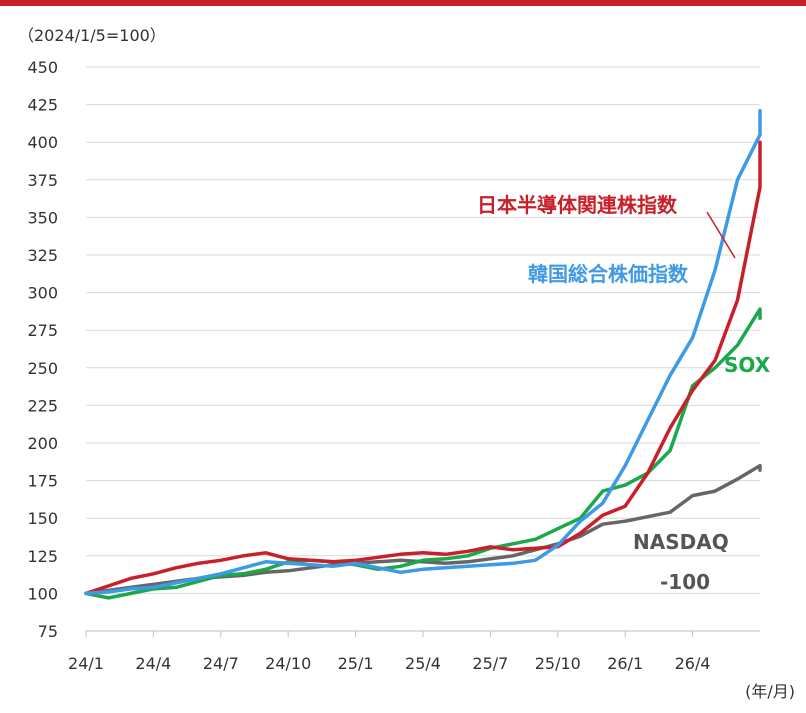 This screenshot has width=806, height=713. I want to click on units-note: （2024/1/5=100）, so click(92, 35).